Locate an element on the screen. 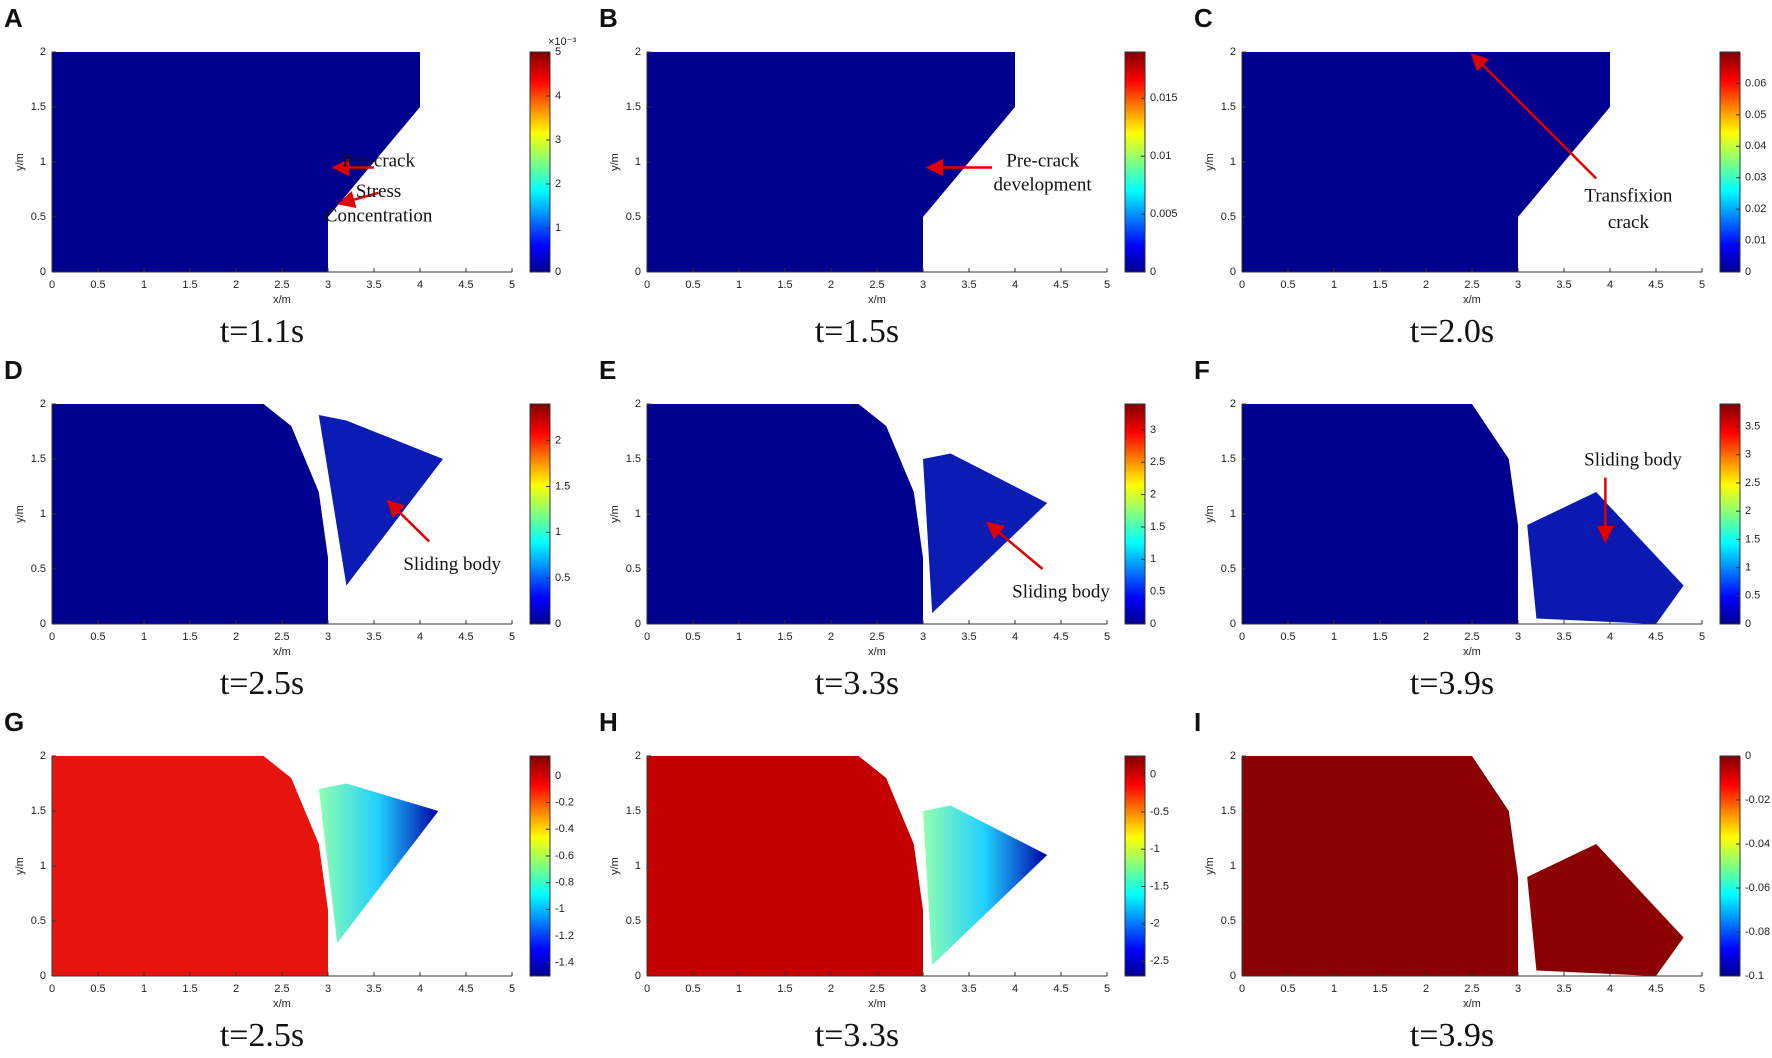  colorbar-tick-label: 0.005 is located at coordinates (1164, 214).